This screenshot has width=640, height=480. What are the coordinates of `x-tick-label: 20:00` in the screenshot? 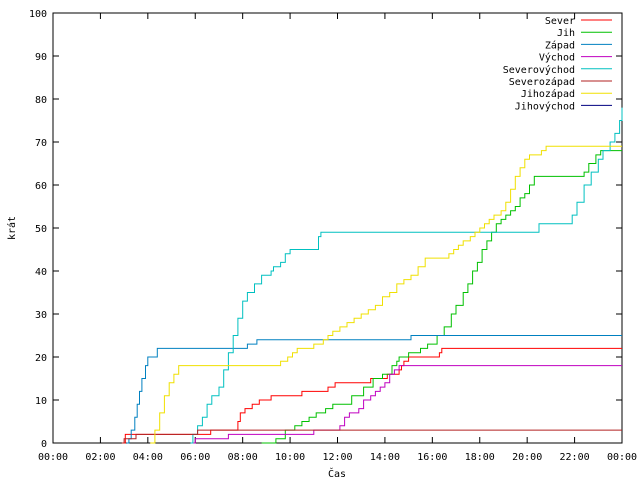 It's located at (527, 457).